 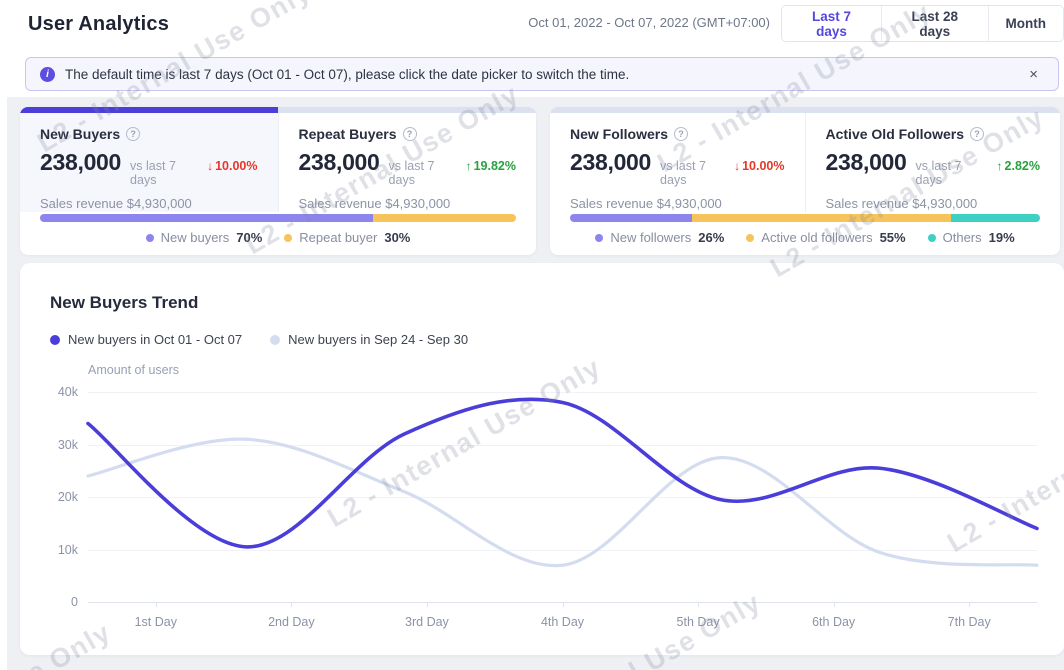 I want to click on legend-item-current-week: New buyers in Oct 01 - Oct 07, so click(x=146, y=339).